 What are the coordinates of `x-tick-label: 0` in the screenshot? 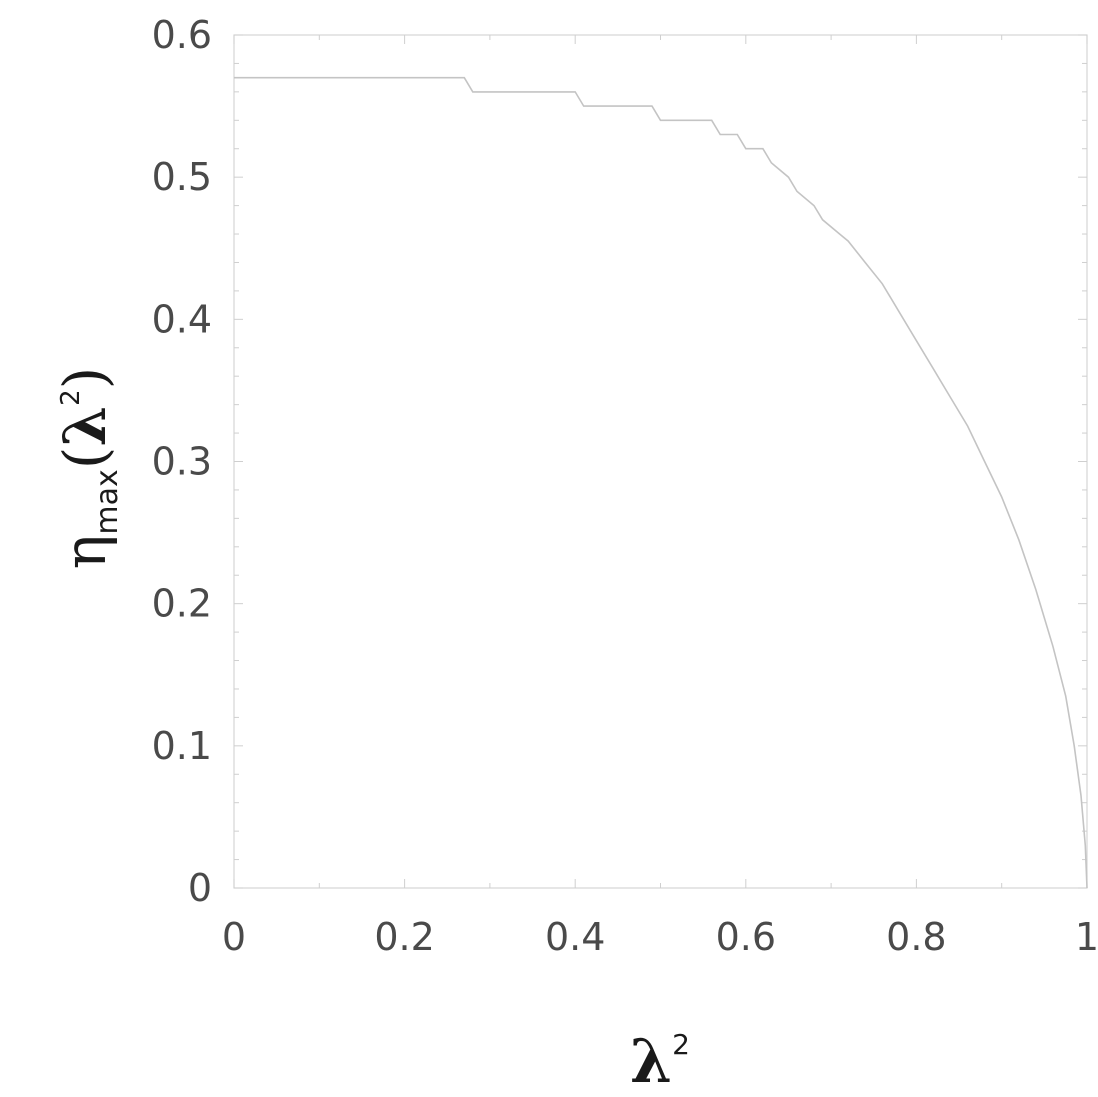 It's located at (234, 937).